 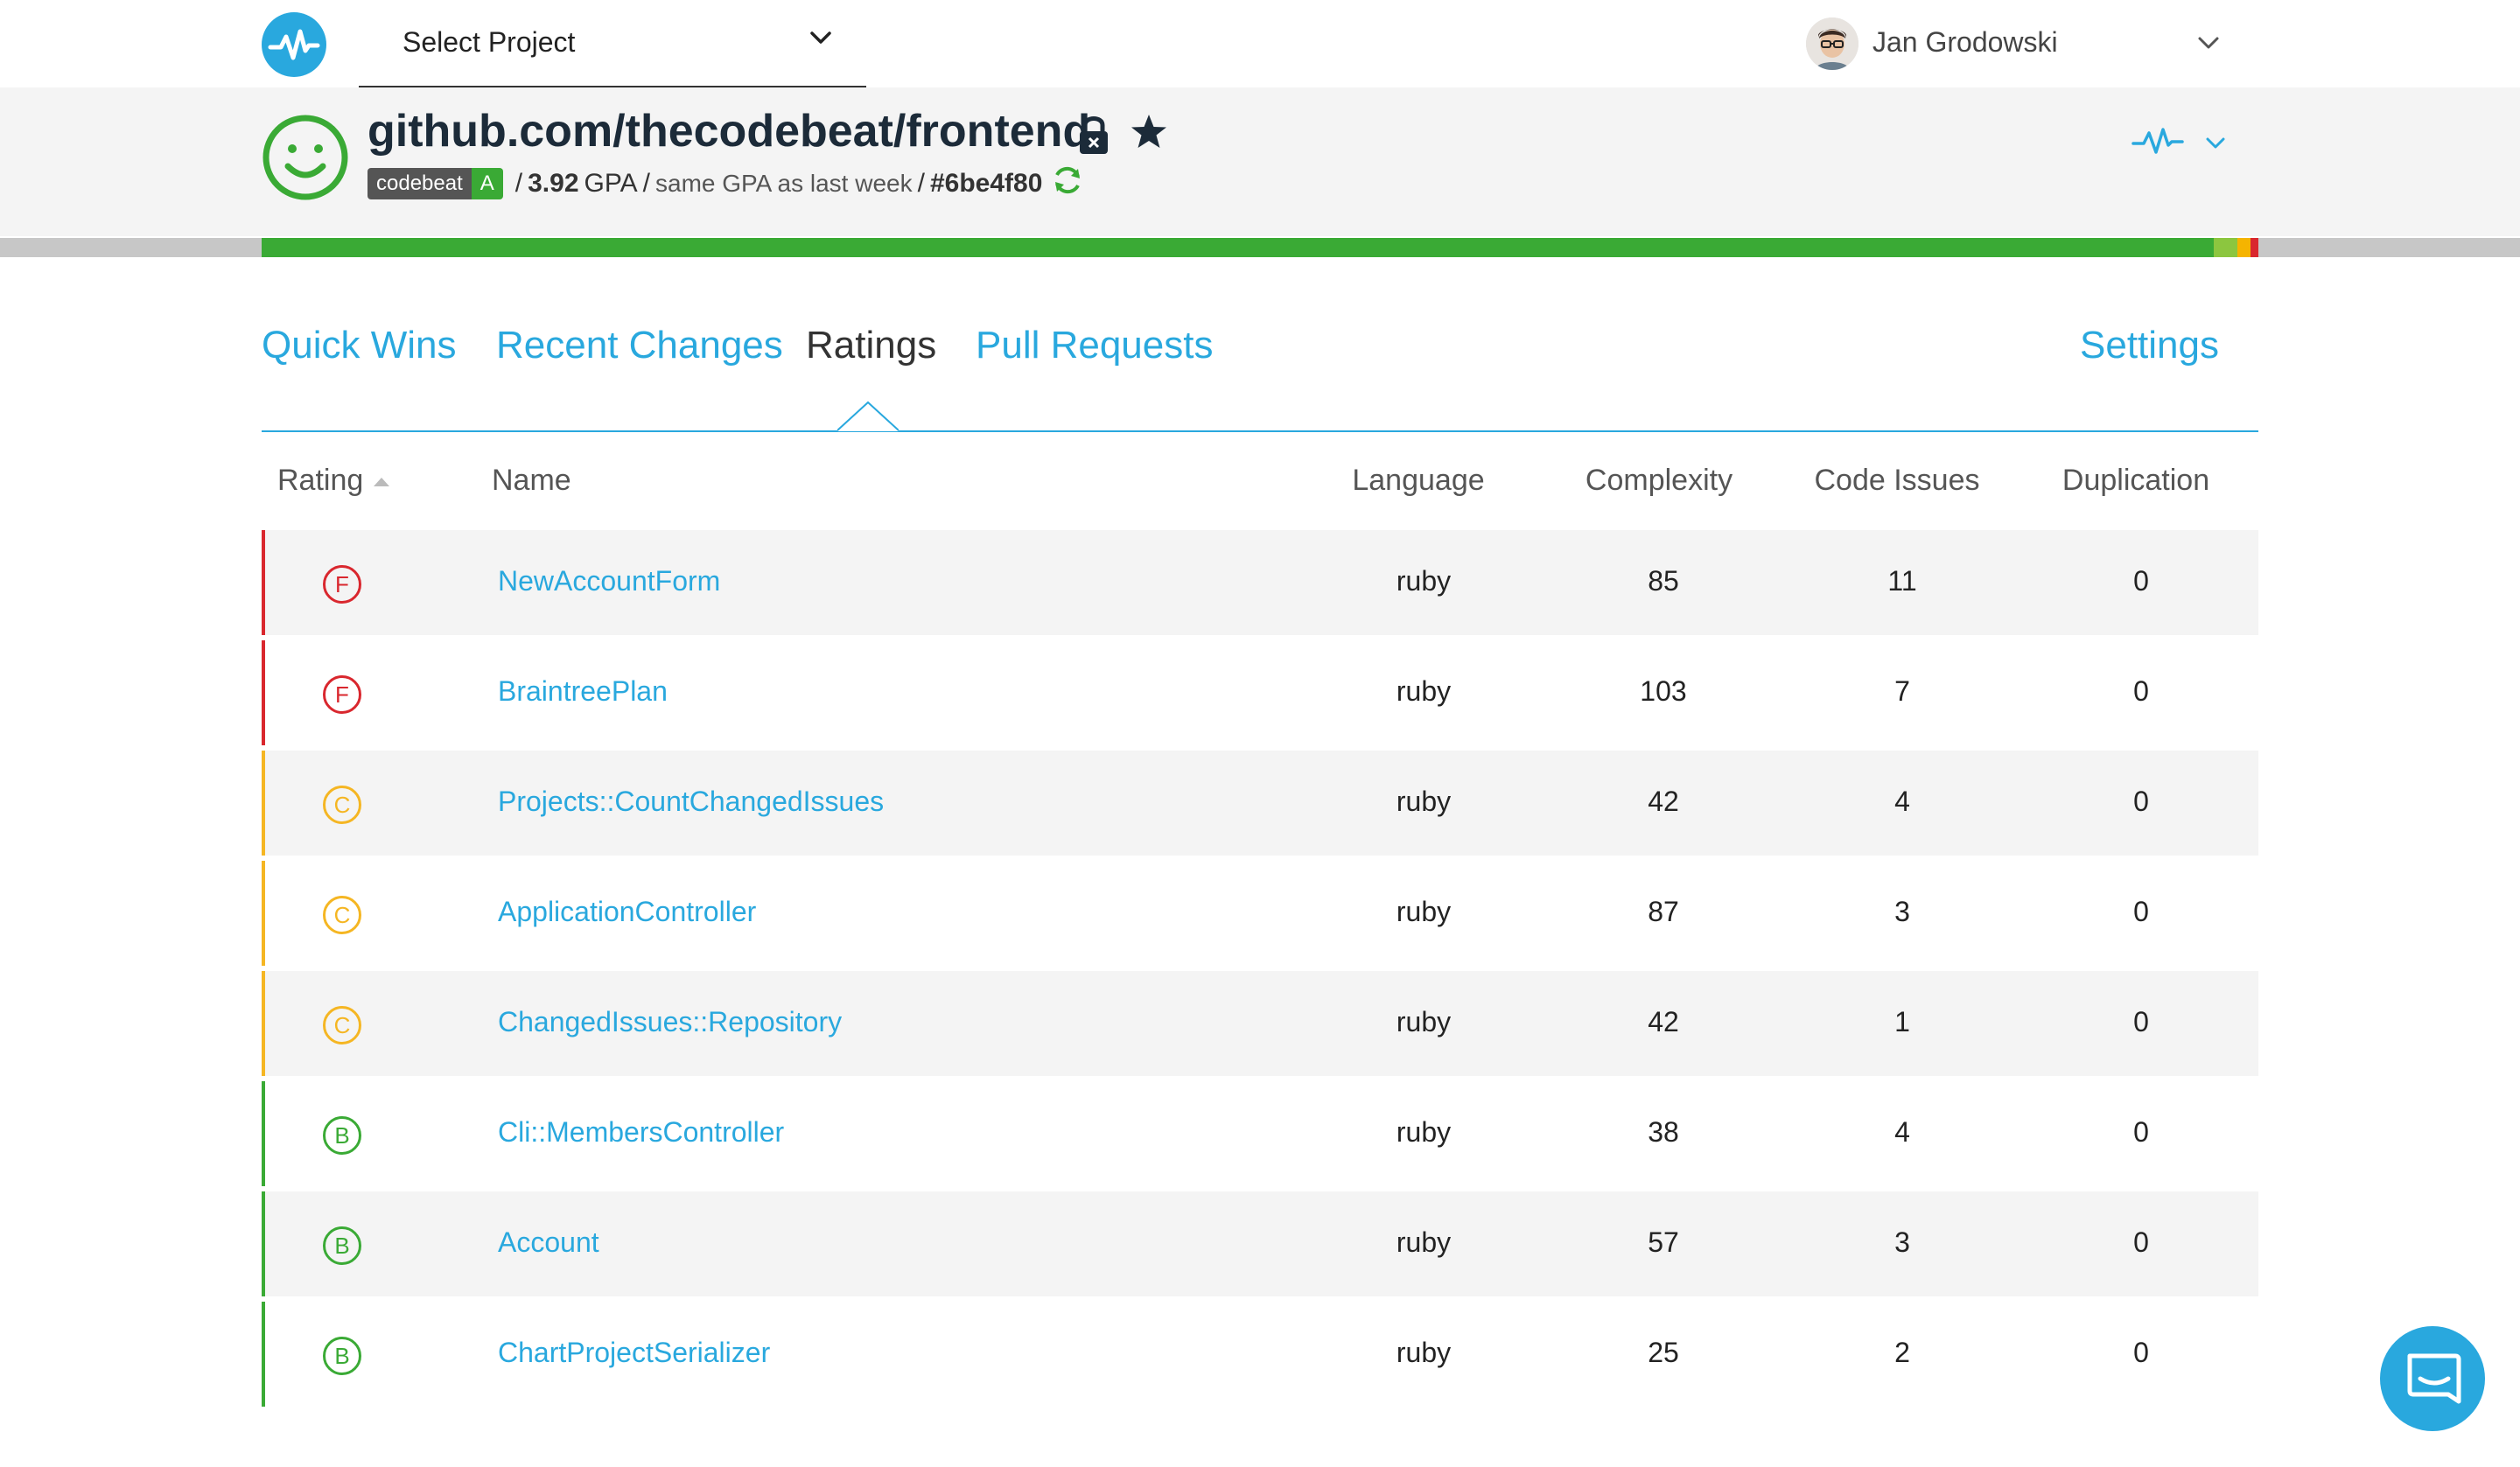 What do you see at coordinates (784, 183) in the screenshot?
I see `gpa-note: same GPA as last week` at bounding box center [784, 183].